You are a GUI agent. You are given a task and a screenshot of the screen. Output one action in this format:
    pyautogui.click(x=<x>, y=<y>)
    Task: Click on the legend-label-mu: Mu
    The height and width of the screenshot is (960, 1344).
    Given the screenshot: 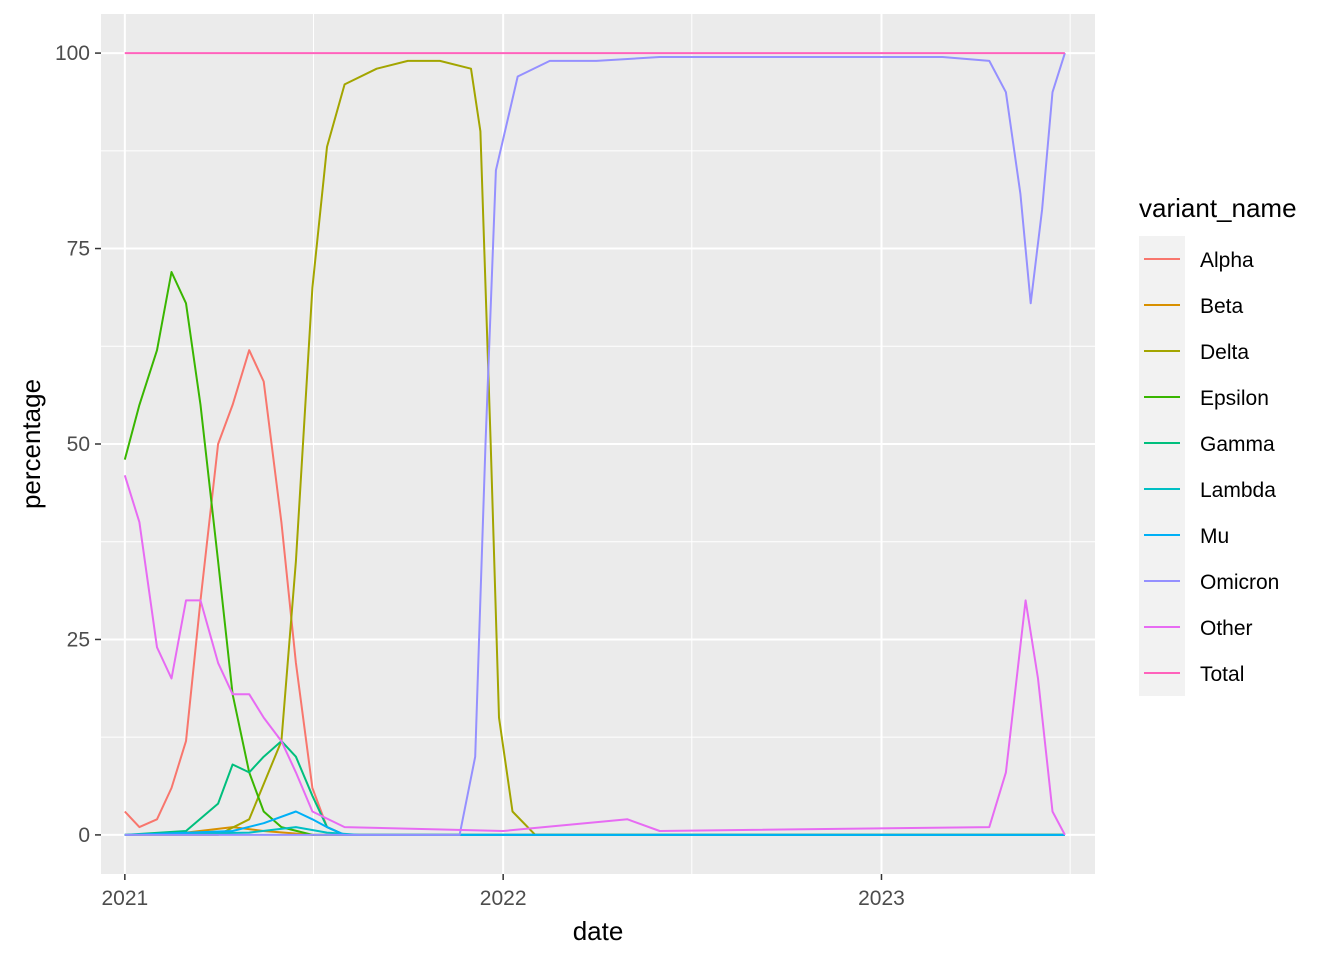 What is the action you would take?
    pyautogui.click(x=1214, y=536)
    